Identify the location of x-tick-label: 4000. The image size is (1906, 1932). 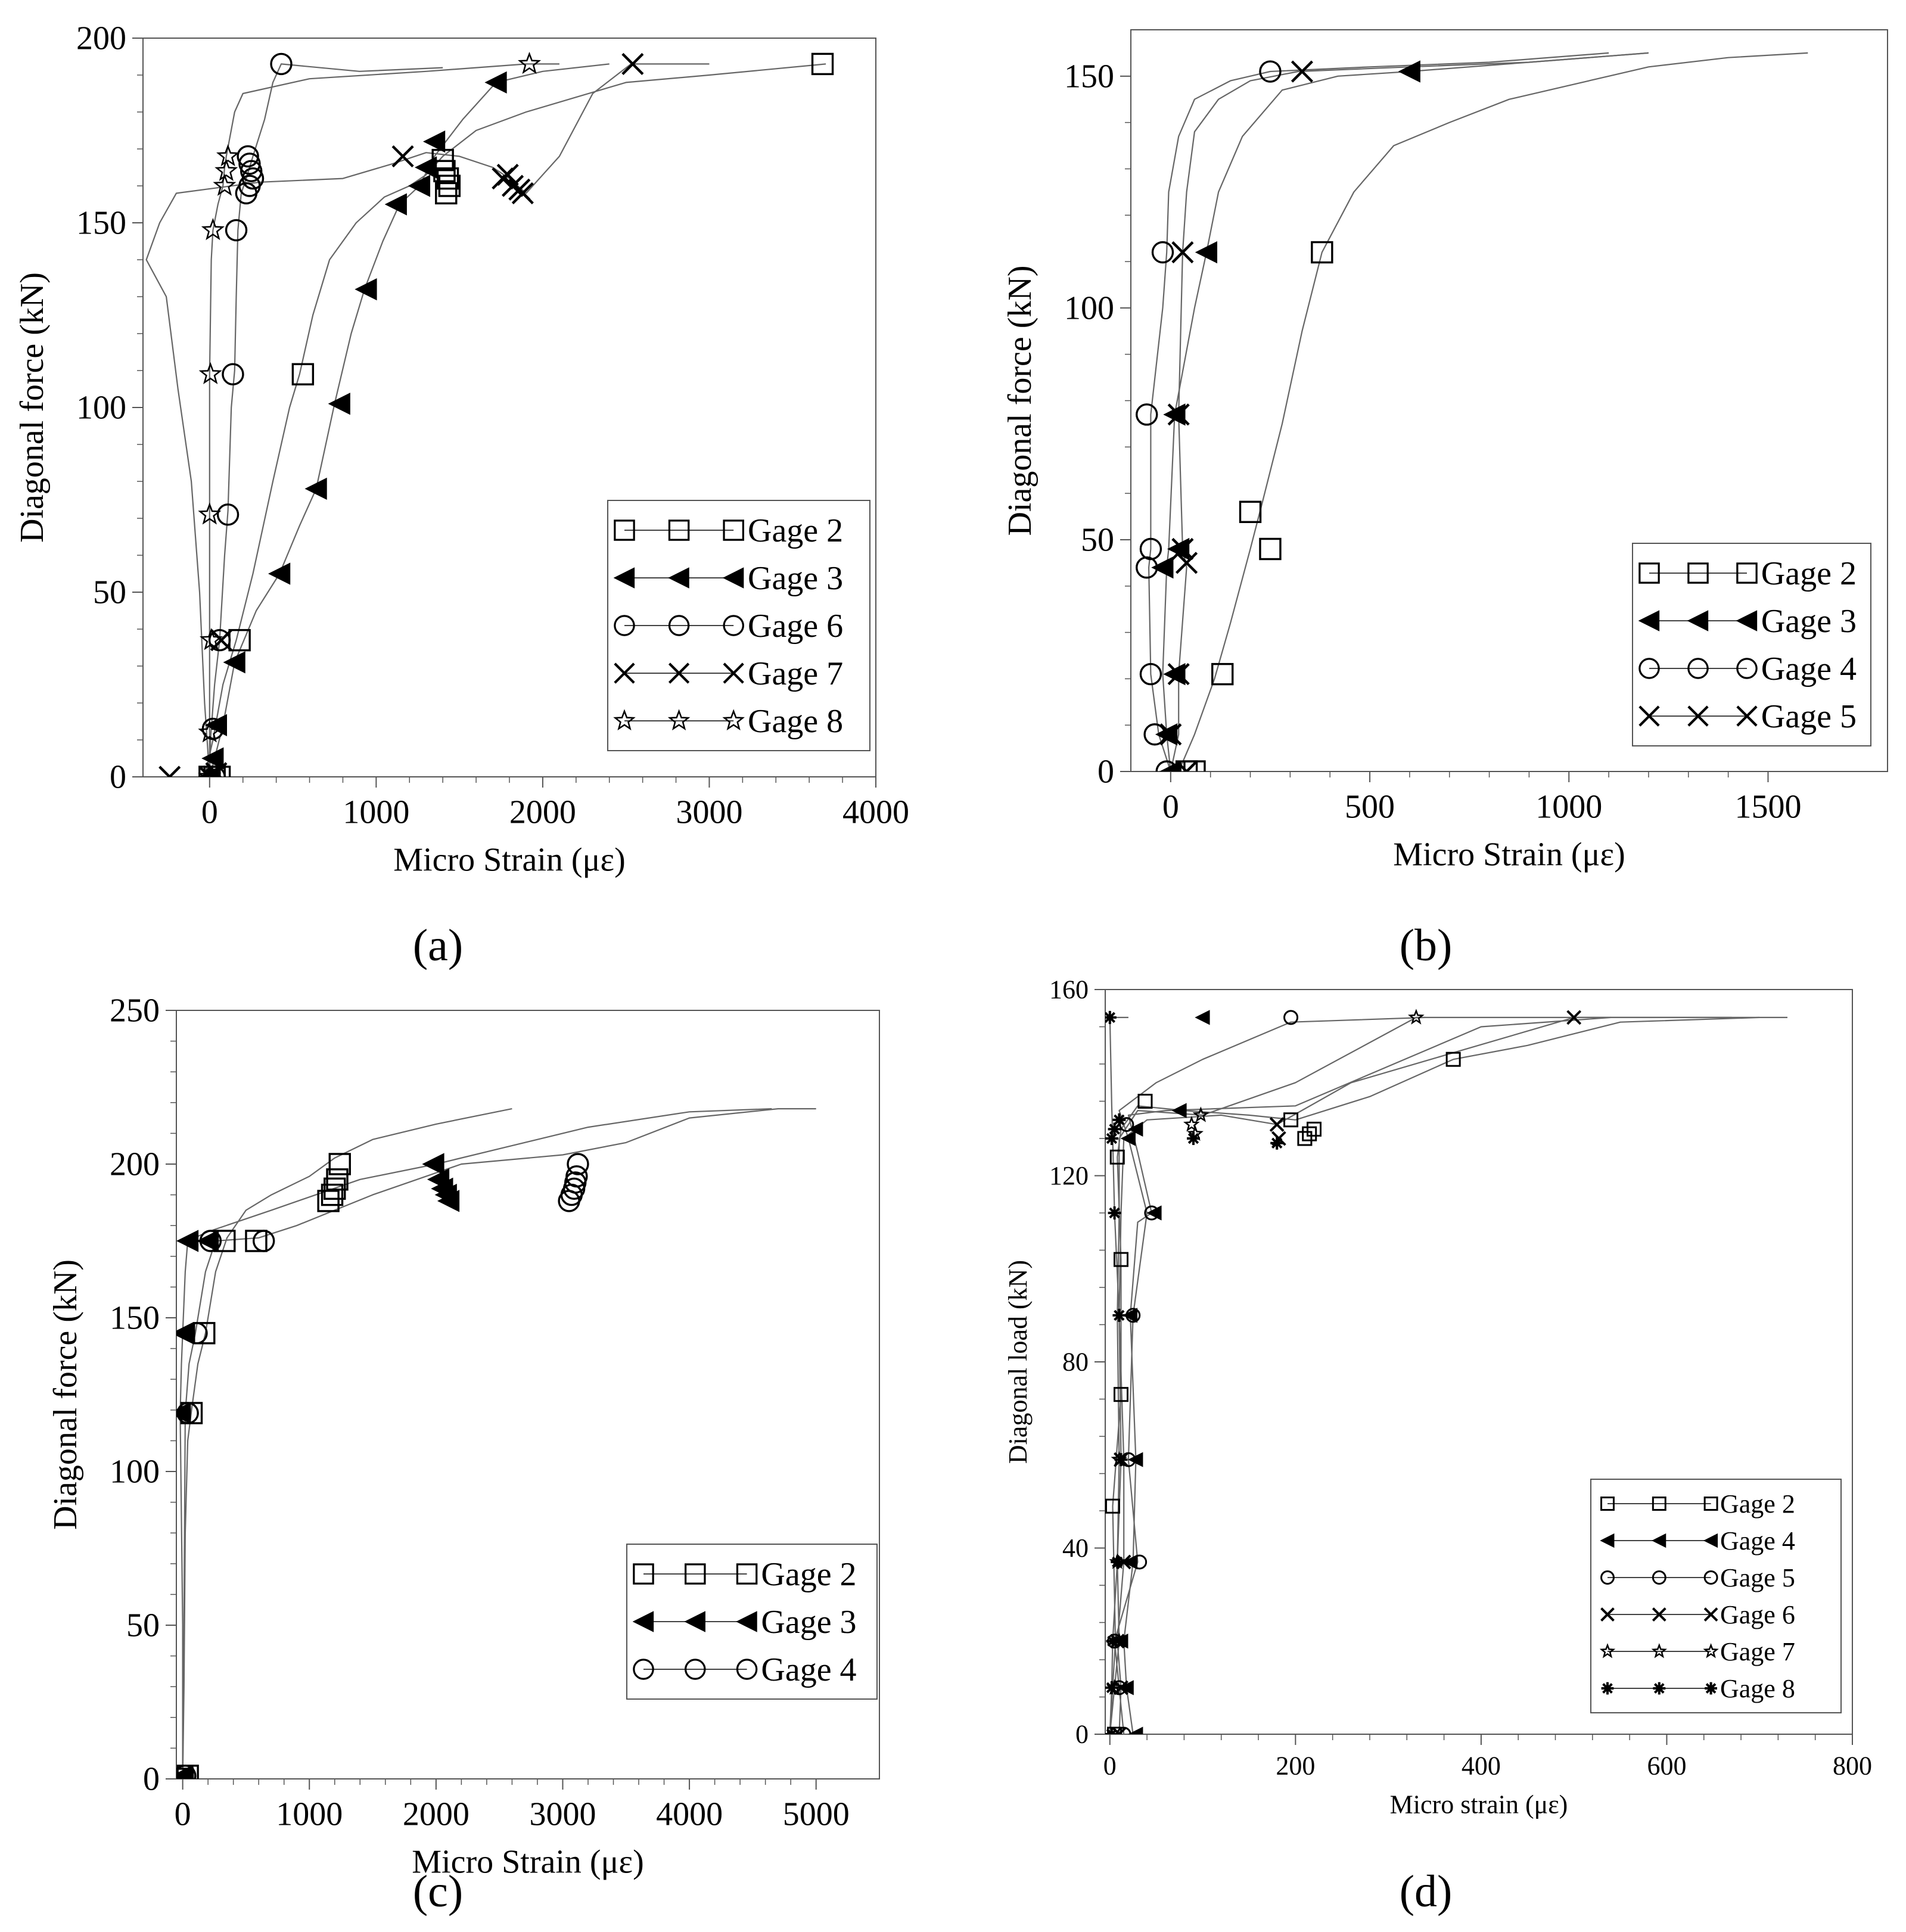
(689, 1814).